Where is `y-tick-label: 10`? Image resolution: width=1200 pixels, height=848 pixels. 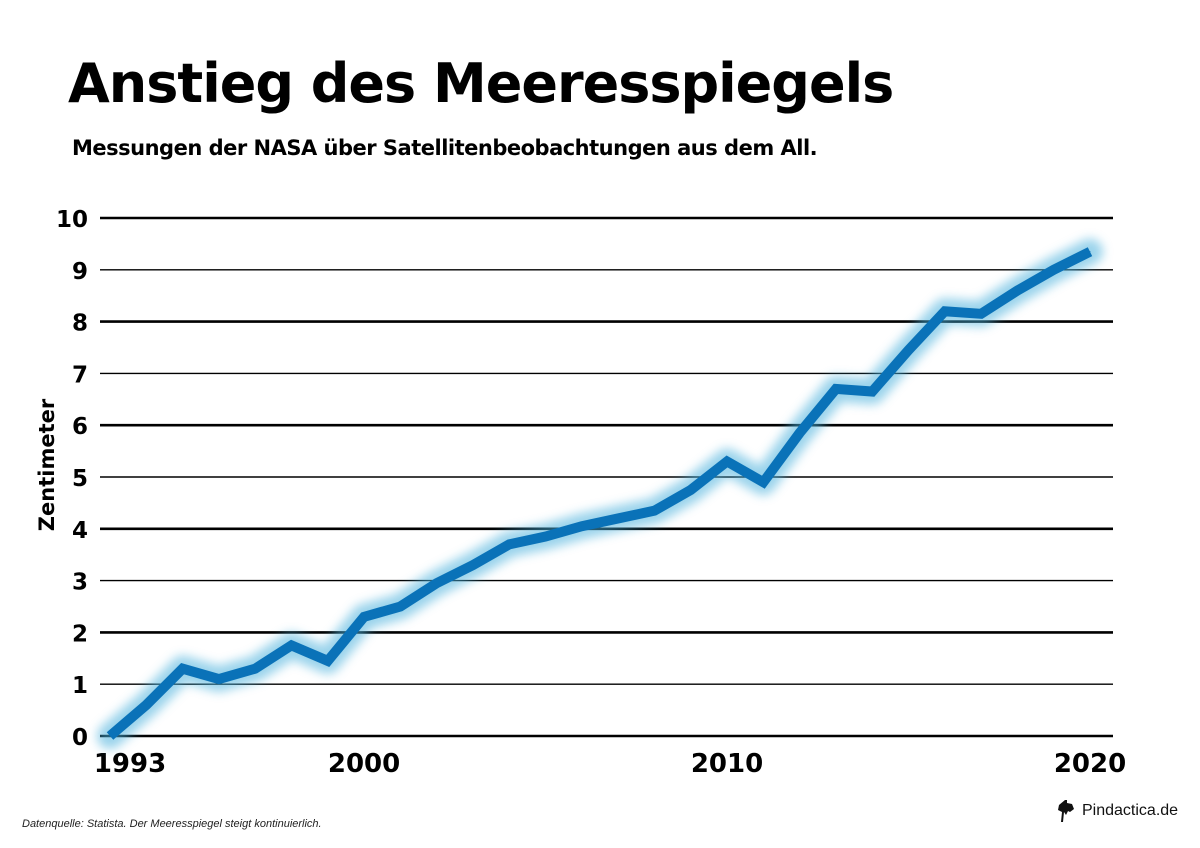
y-tick-label: 10 is located at coordinates (72, 220).